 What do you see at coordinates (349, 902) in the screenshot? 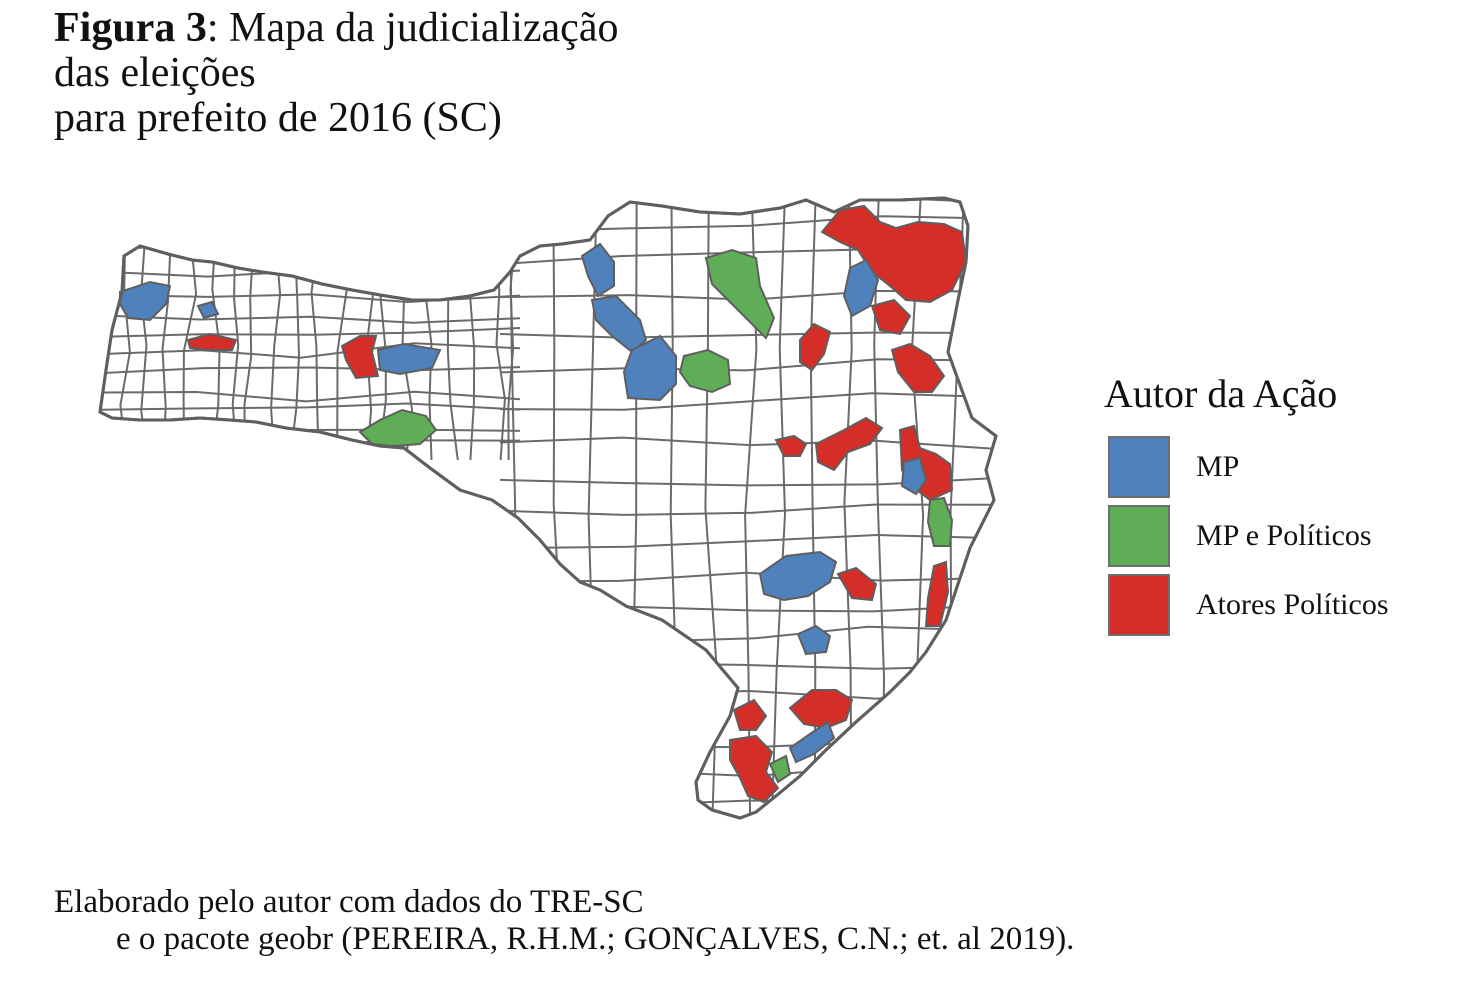
I see `caption-line-1: Elaborado pelo autor com dados do TRE-SC` at bounding box center [349, 902].